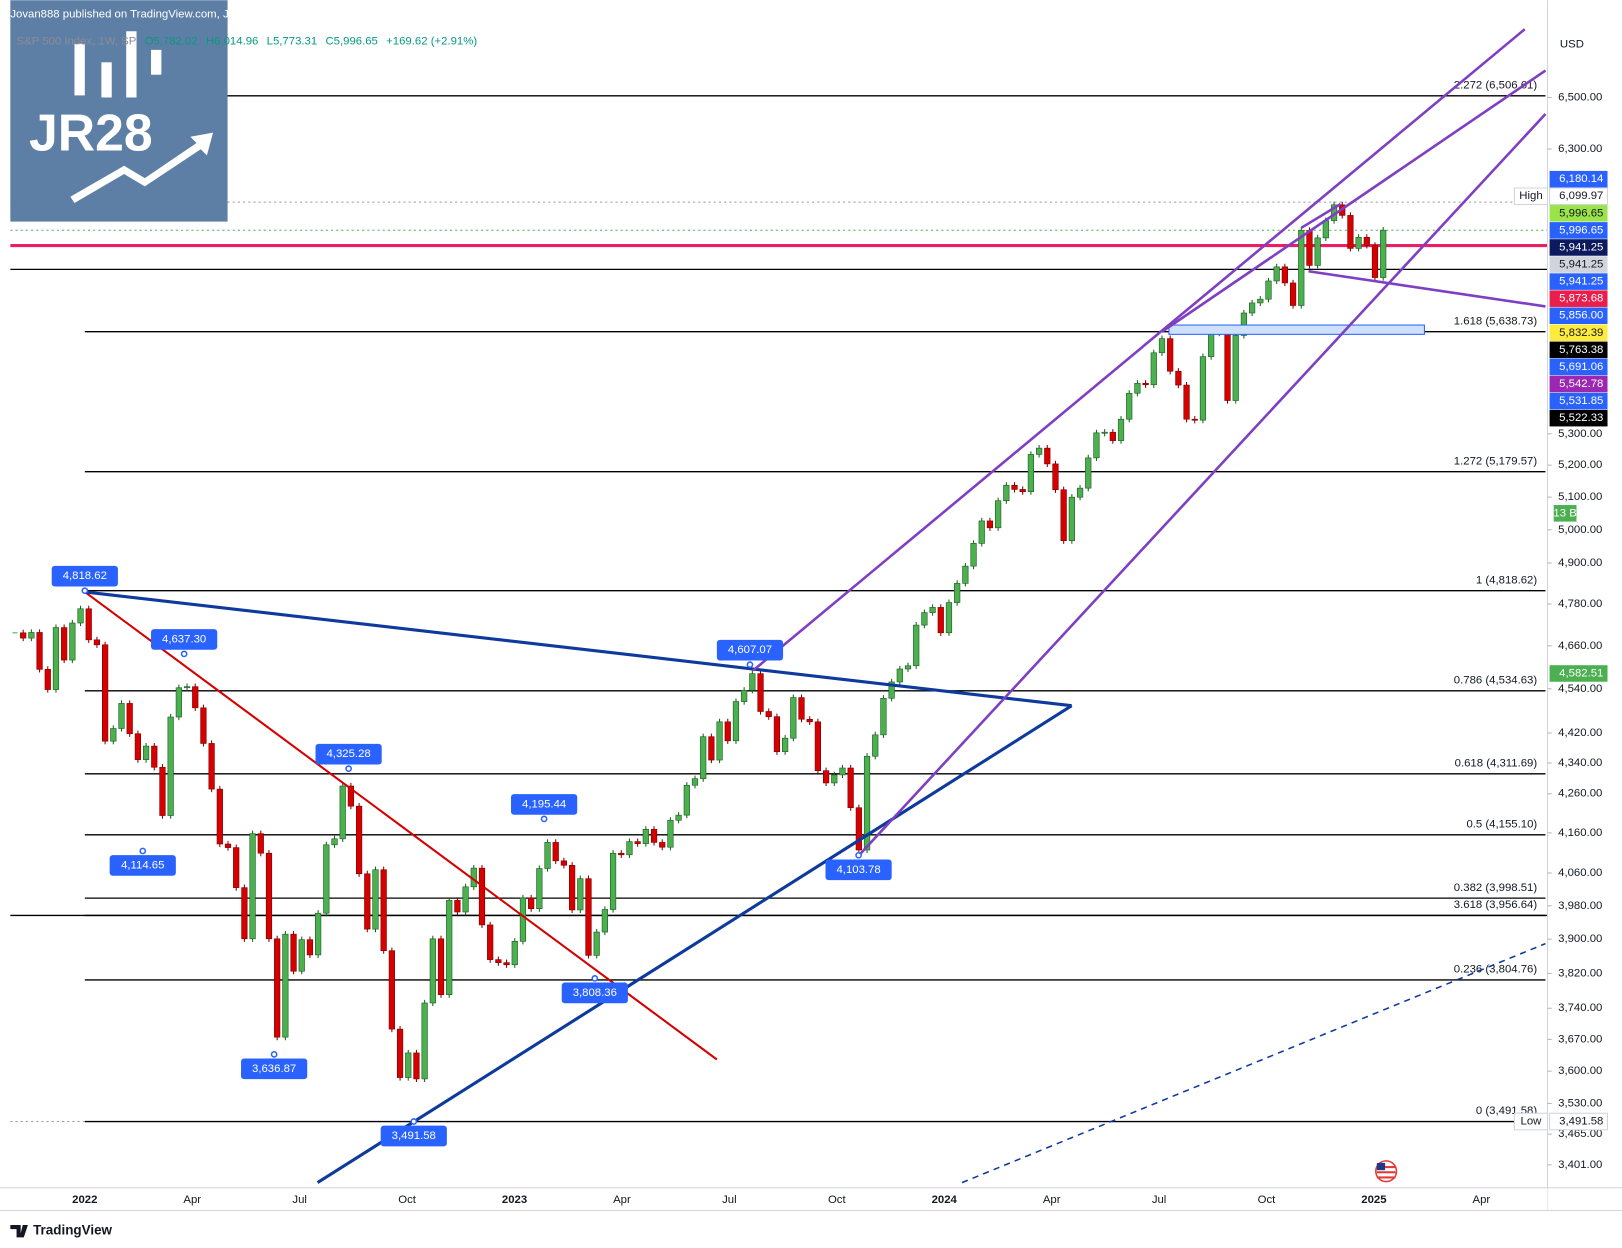 This screenshot has height=1248, width=1622. I want to click on price-badge-text: 4,582.51, so click(1581, 673).